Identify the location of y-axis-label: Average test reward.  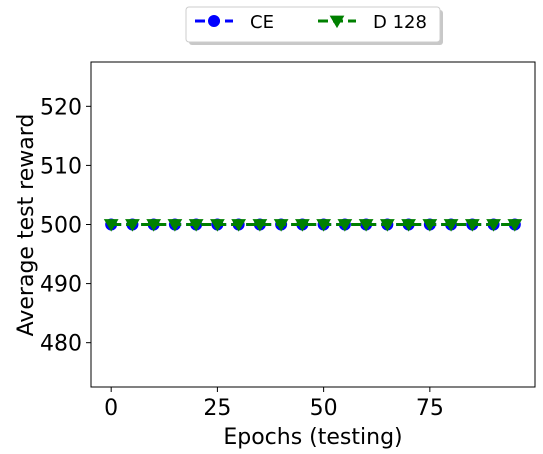
(26, 225).